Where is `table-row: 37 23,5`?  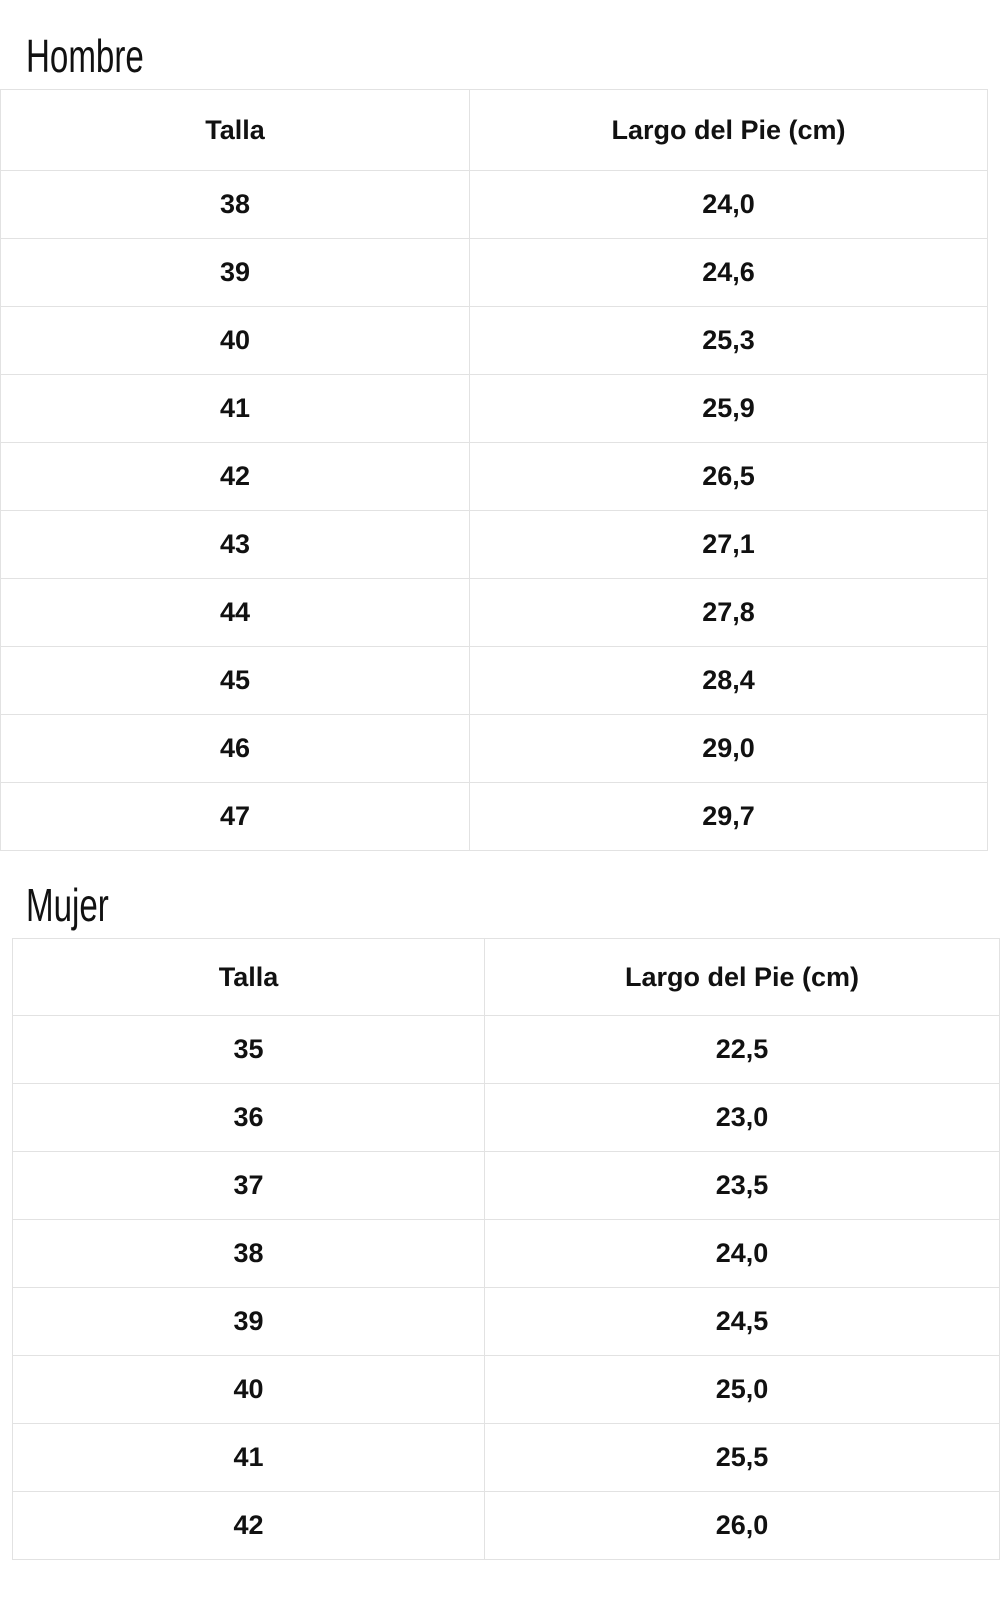
table-row: 37 23,5 is located at coordinates (506, 1185).